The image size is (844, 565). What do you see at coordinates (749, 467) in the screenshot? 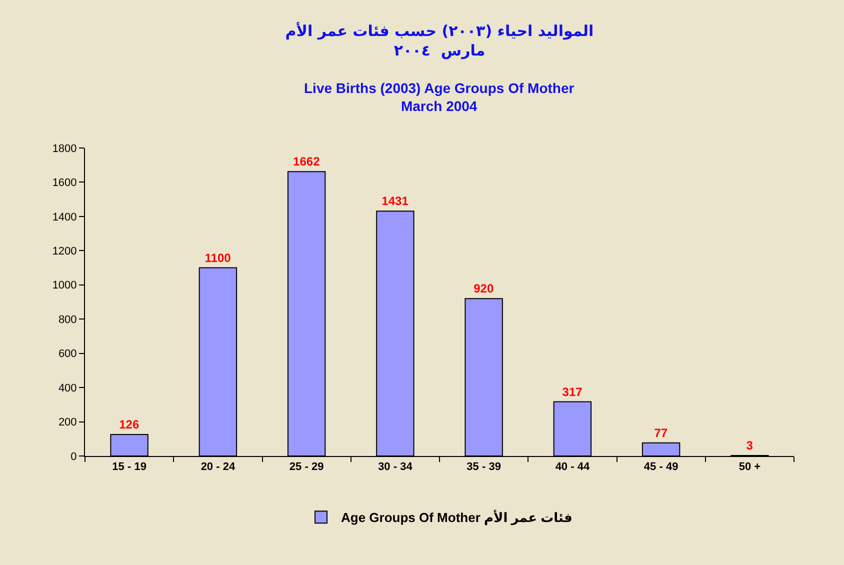
I see `x-tick-label: 50 +` at bounding box center [749, 467].